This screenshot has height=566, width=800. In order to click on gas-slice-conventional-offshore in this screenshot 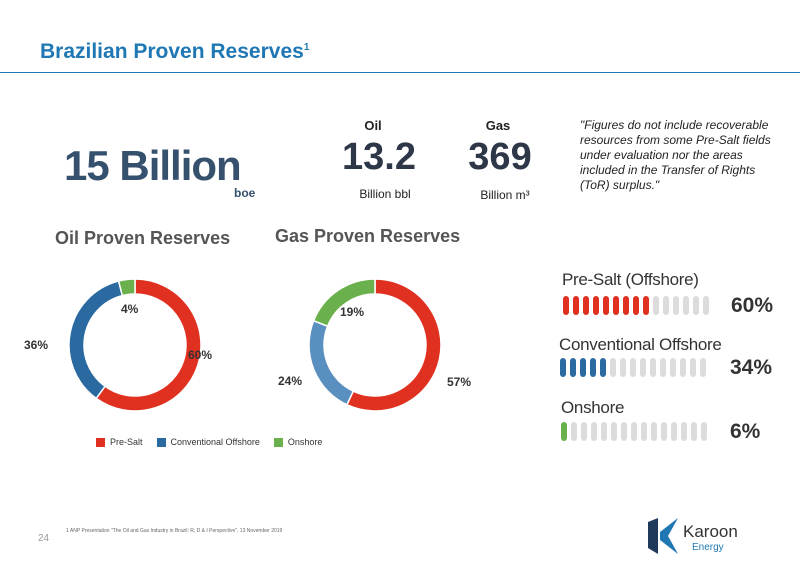, I will do `click(331, 362)`.